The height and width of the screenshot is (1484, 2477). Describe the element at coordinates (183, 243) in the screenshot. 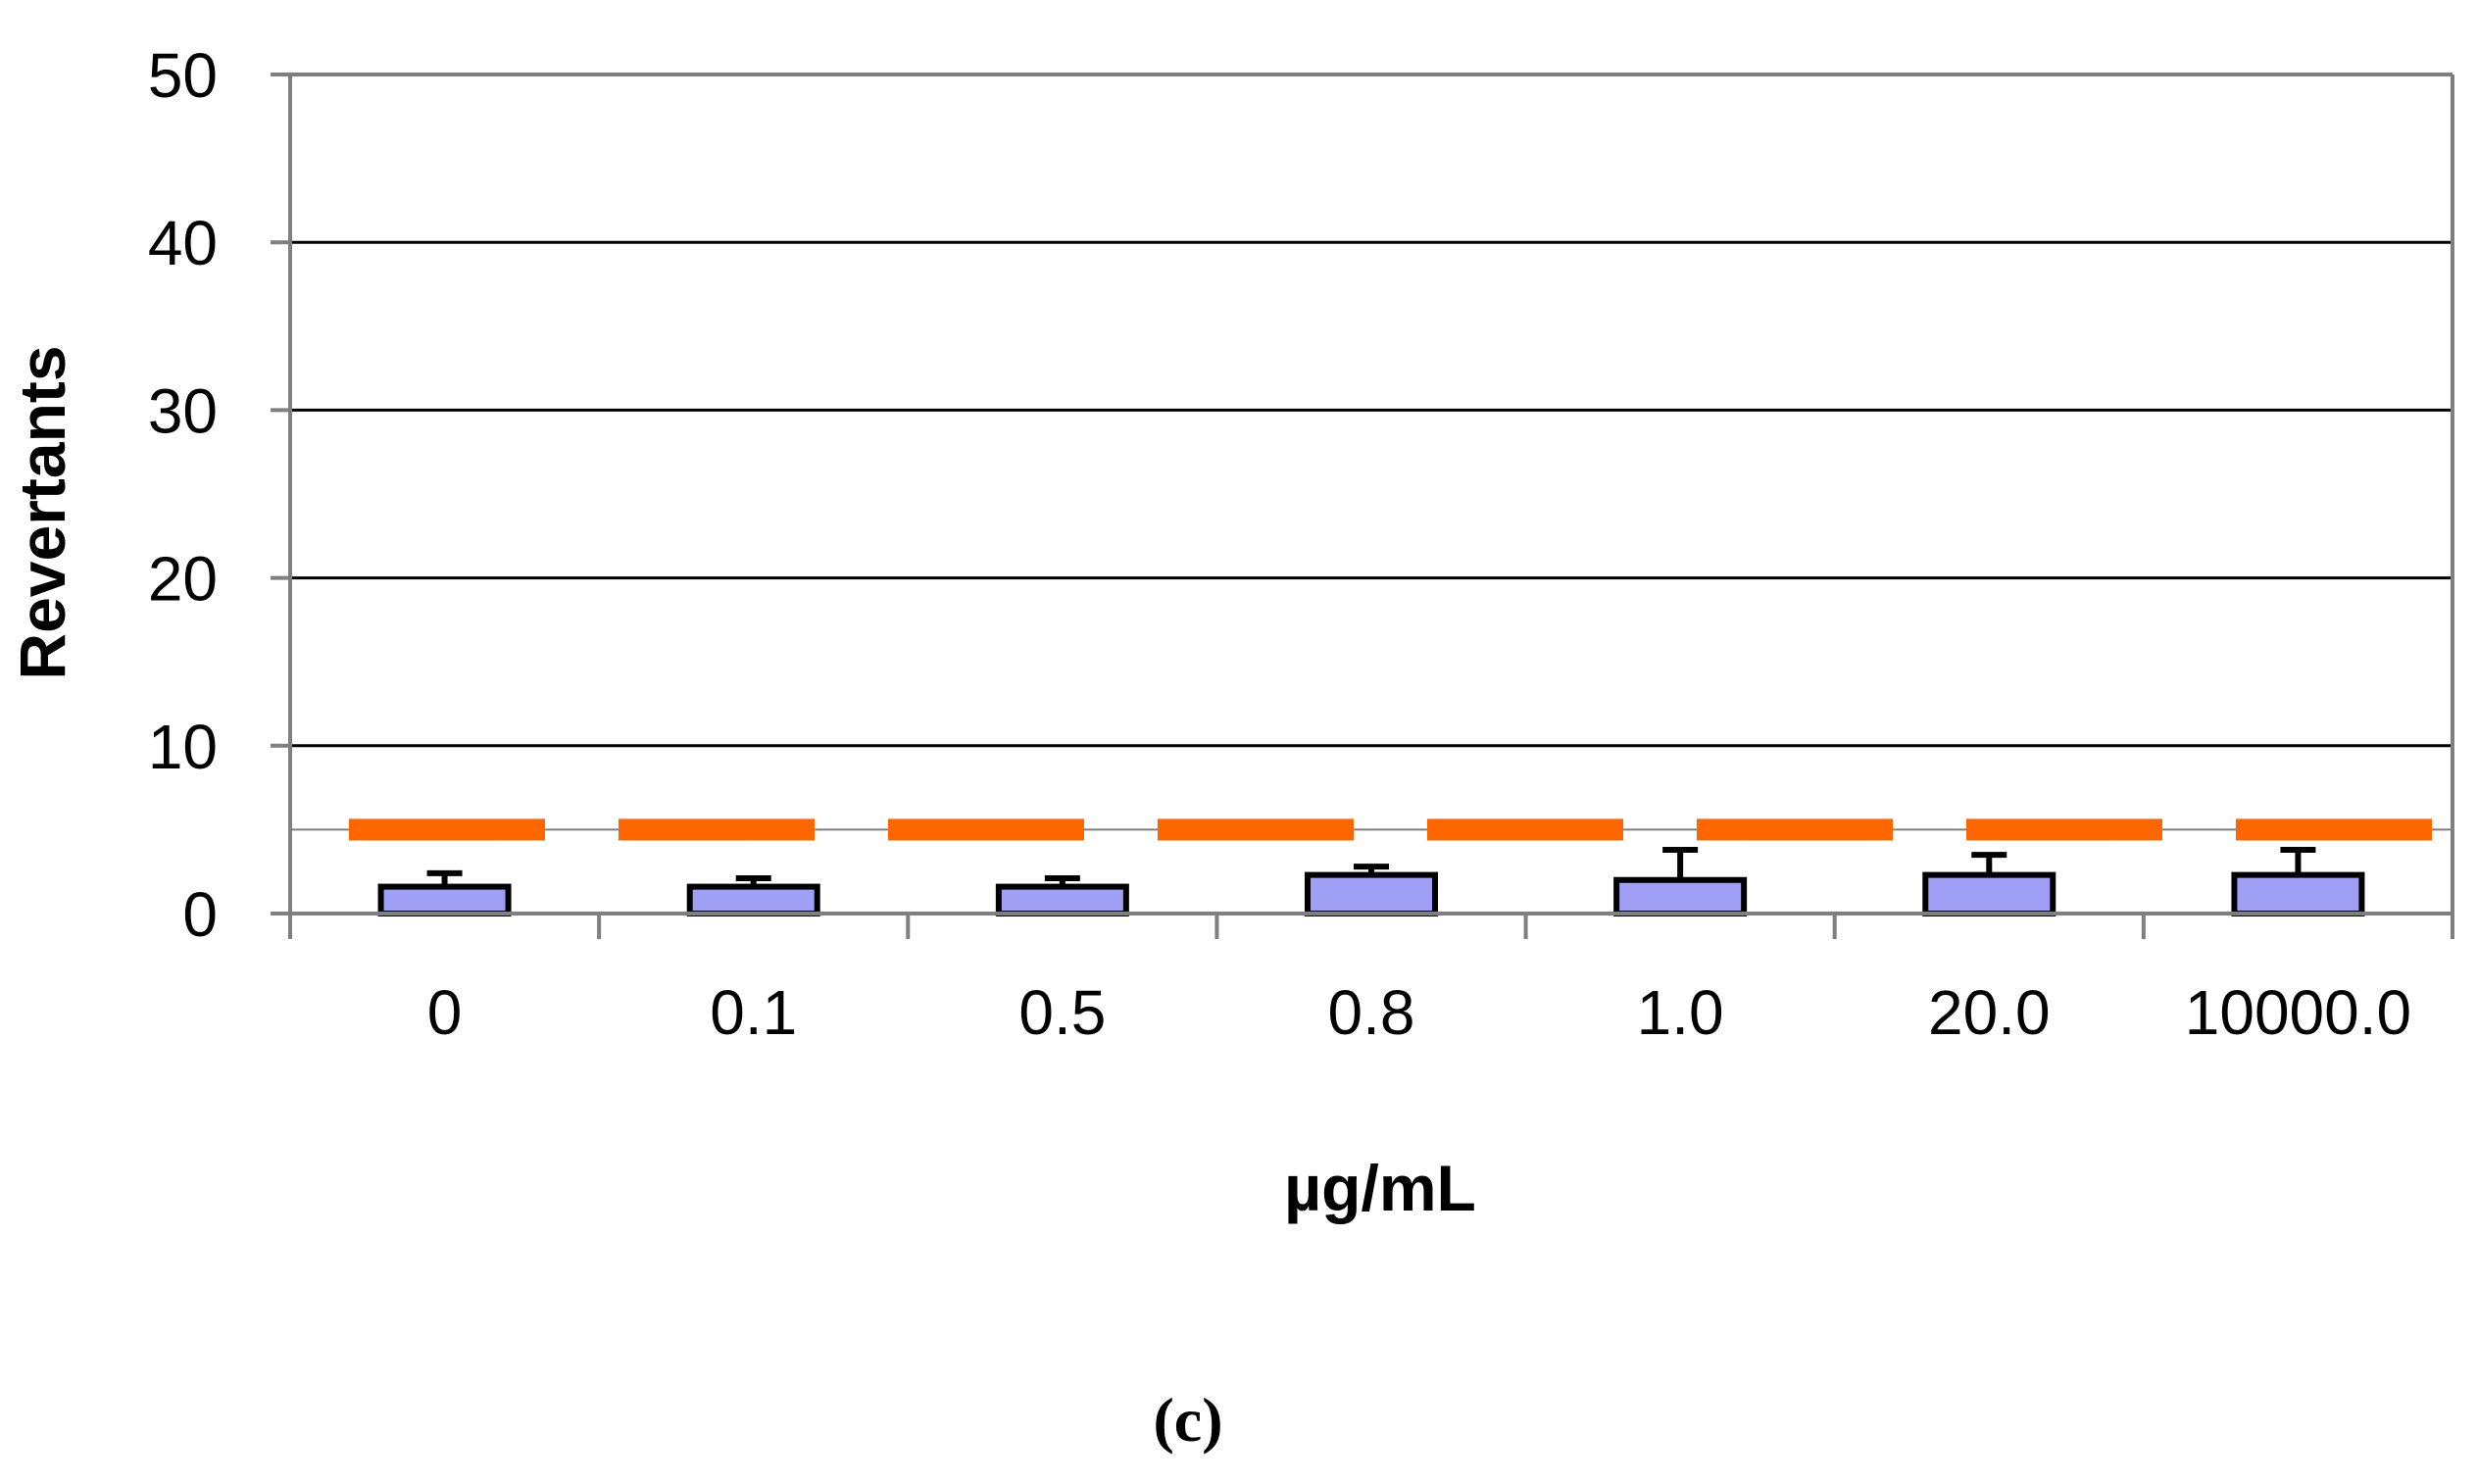

I see `y-tick-label-4: 40` at that location.